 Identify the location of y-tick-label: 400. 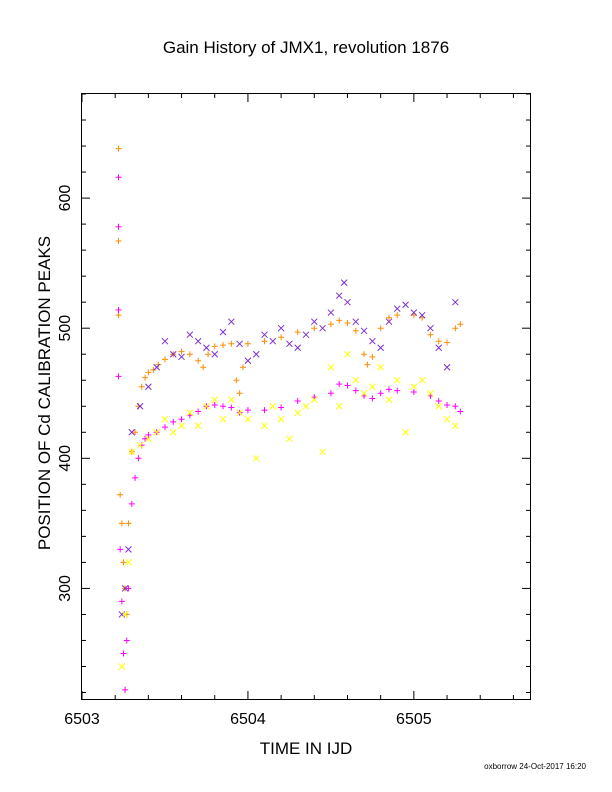
(65, 458).